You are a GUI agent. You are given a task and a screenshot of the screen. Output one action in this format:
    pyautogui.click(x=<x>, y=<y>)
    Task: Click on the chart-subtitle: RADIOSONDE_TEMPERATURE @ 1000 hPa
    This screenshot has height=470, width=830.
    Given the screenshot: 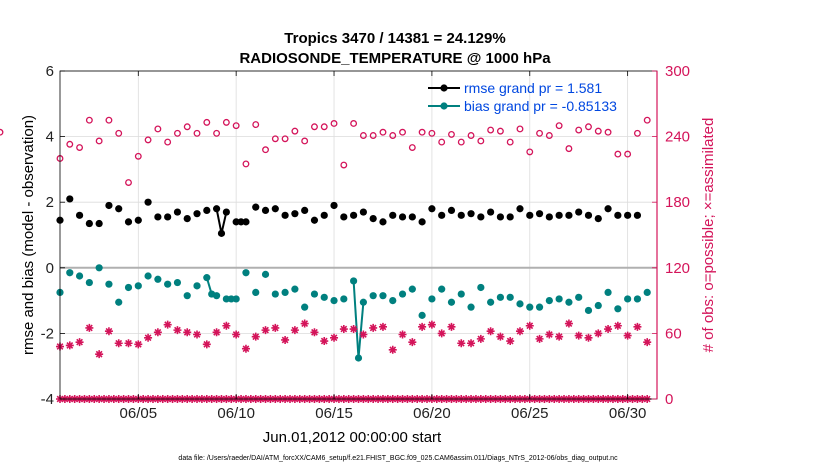 What is the action you would take?
    pyautogui.click(x=395, y=58)
    